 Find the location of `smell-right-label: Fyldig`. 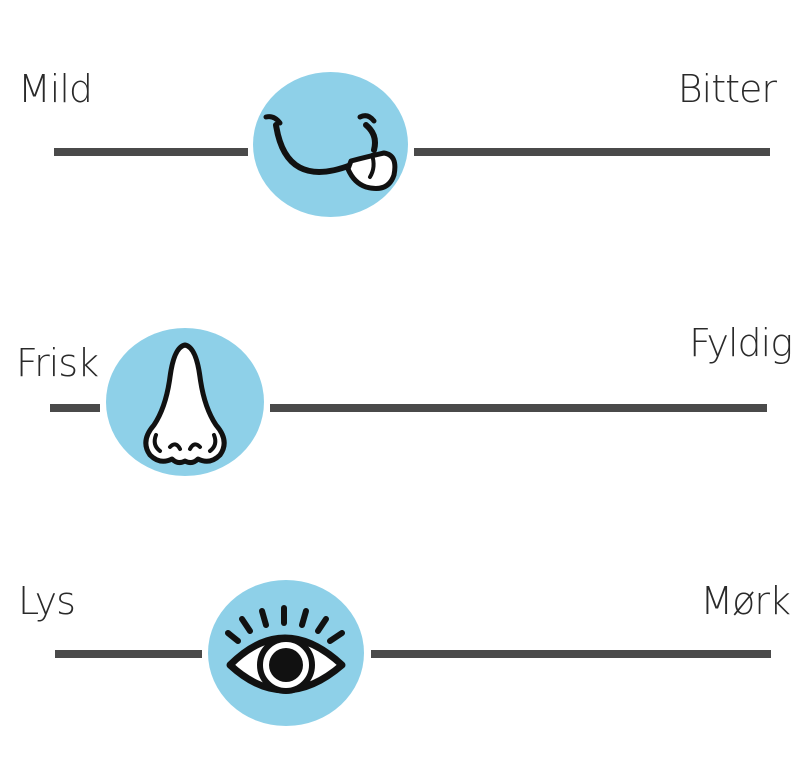

smell-right-label: Fyldig is located at coordinates (741, 343).